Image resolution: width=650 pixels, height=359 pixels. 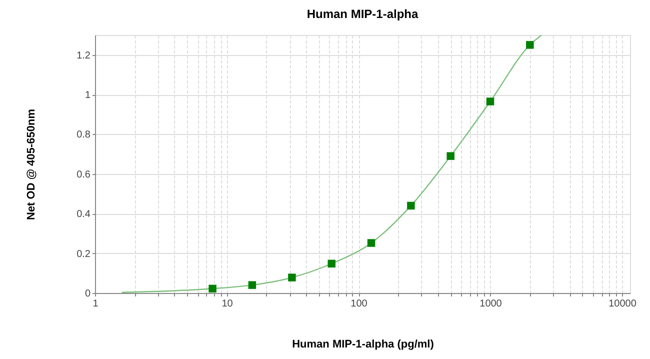 What do you see at coordinates (622, 304) in the screenshot?
I see `x-tick-label: 10000` at bounding box center [622, 304].